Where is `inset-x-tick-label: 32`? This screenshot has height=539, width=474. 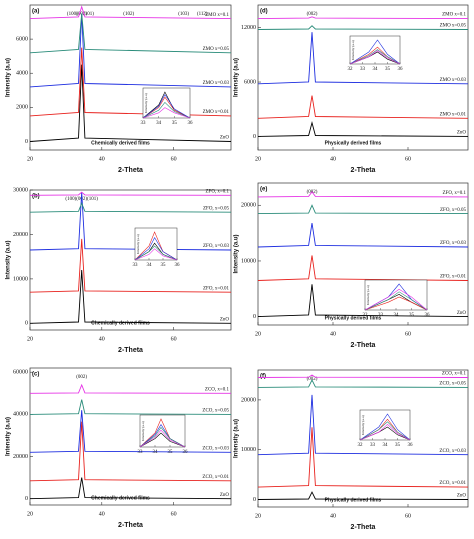 inset-x-tick-label: 32 is located at coordinates (366, 315).